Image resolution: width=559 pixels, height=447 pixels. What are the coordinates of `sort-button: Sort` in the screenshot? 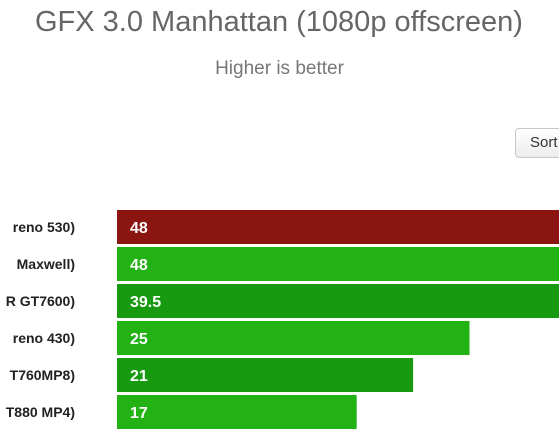 It's located at (537, 143).